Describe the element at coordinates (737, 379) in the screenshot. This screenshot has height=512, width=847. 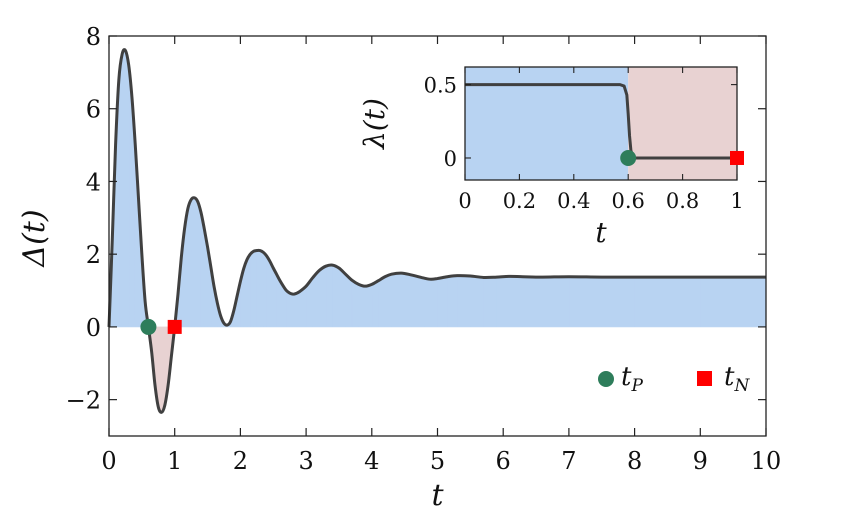
I see `legend-tn-label: tN` at that location.